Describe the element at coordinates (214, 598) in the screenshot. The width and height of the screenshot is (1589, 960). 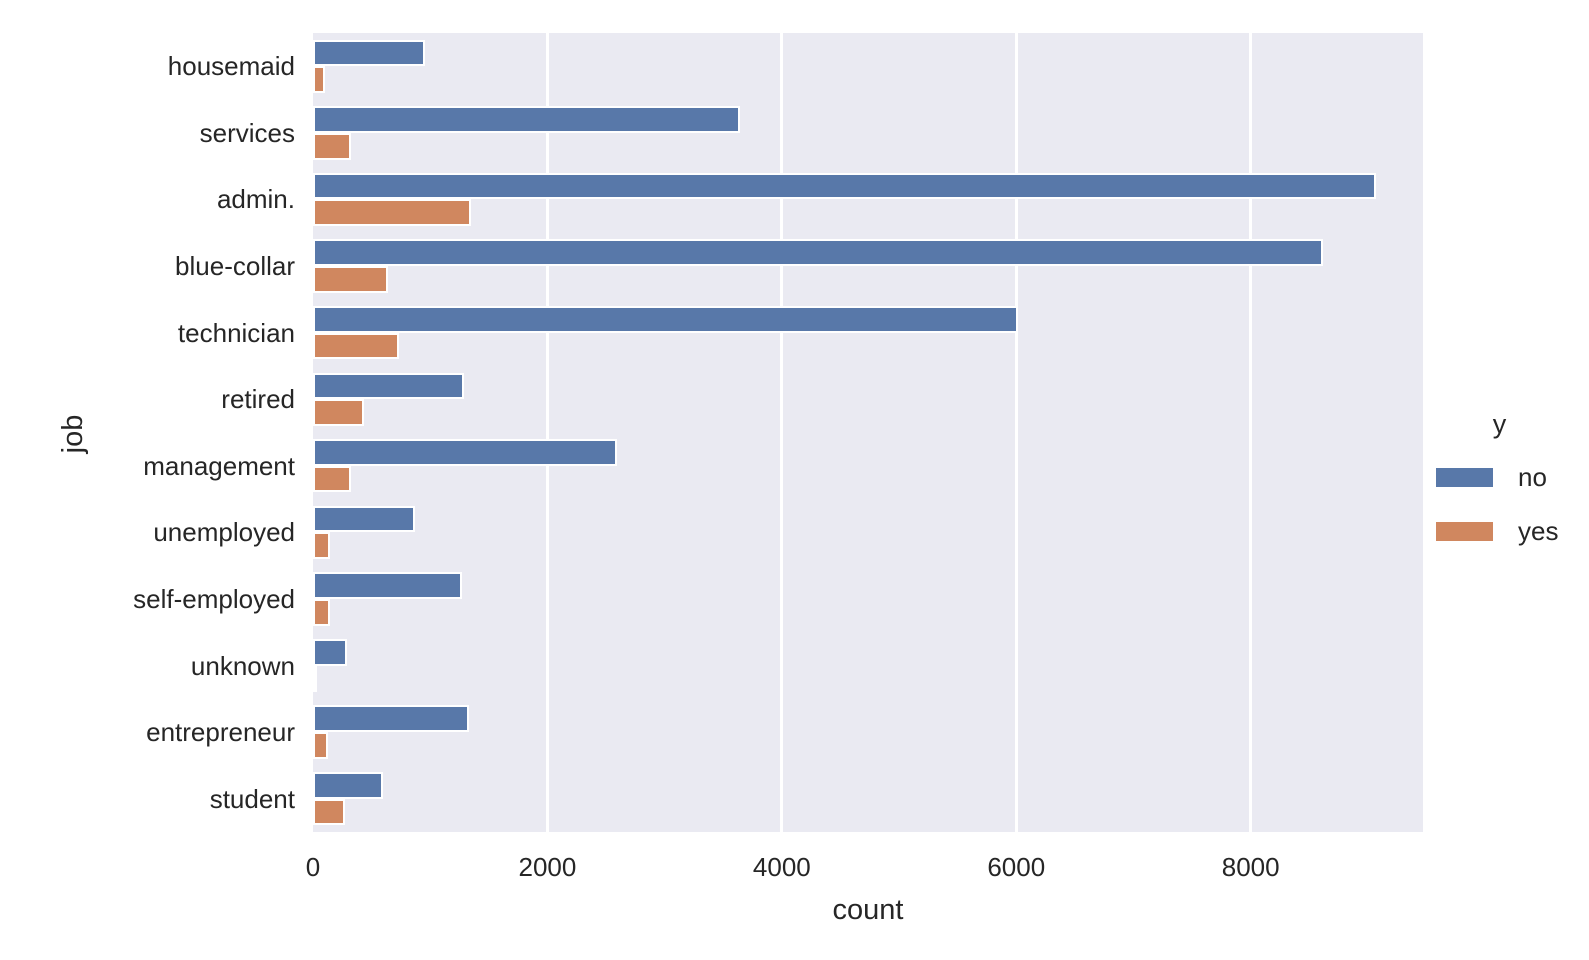
I see `ytick-label-self-employed: self-employed` at that location.